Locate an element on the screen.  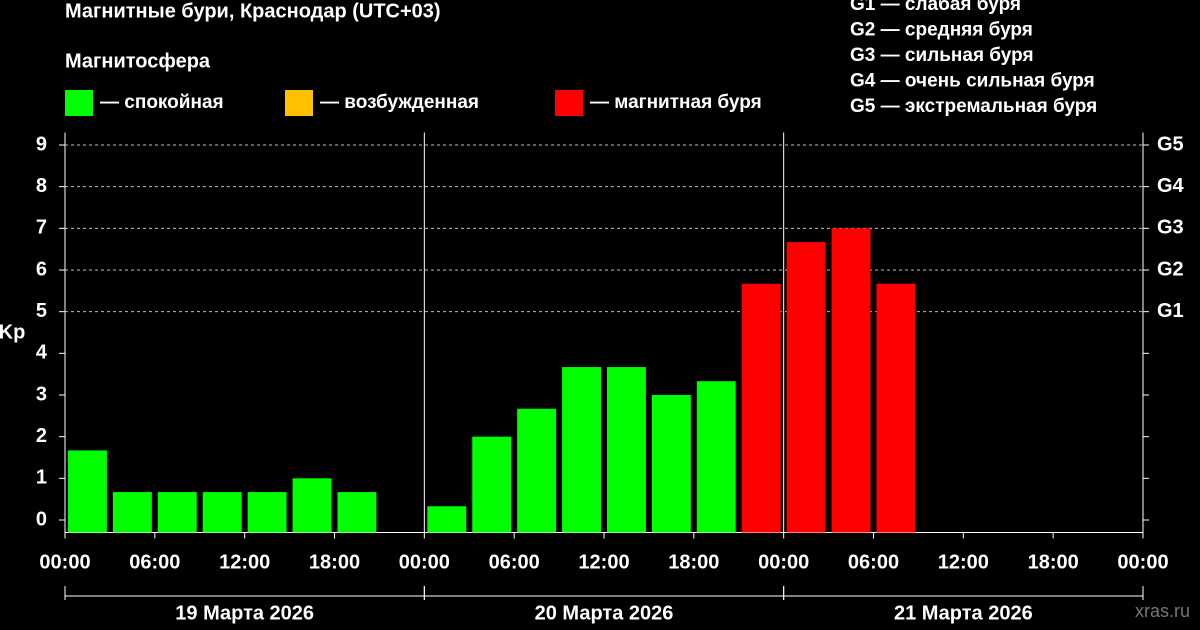
y2-tick-label: G5 is located at coordinates (1170, 144).